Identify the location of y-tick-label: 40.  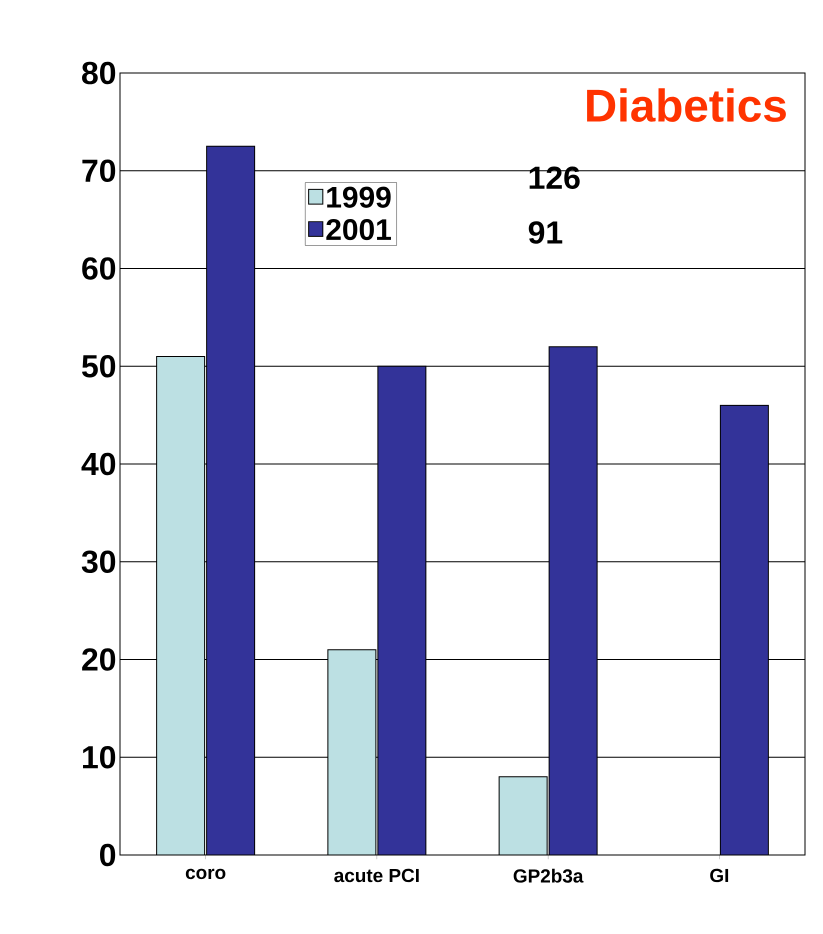
(99, 464).